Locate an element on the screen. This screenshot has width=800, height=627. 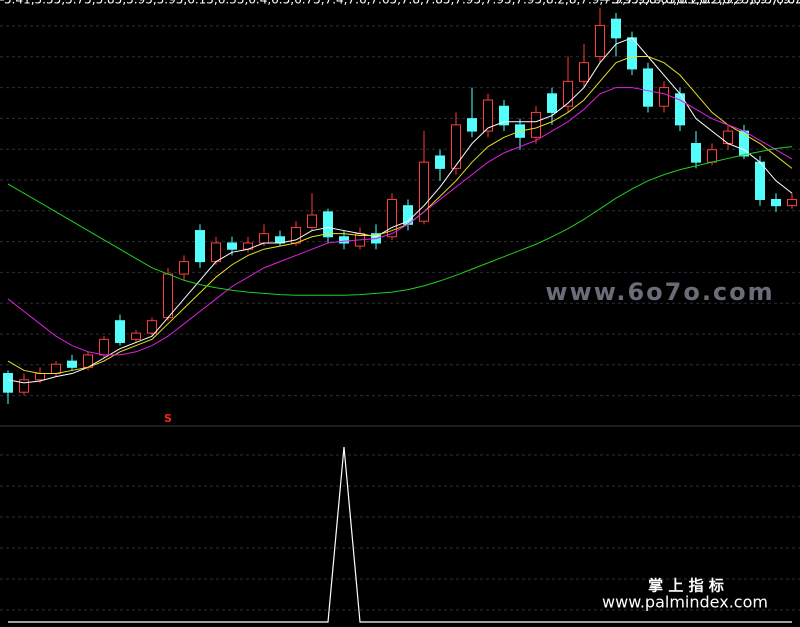
watermark: 掌 上 指 标 is located at coordinates (686, 586).